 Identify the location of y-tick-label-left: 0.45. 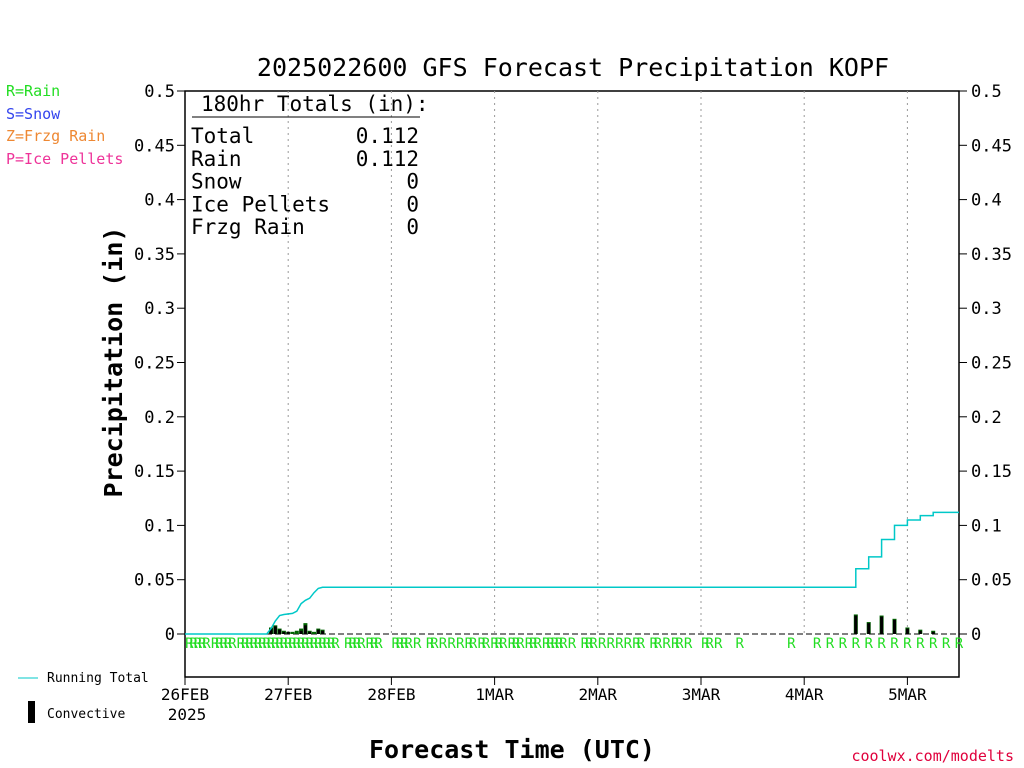
(154, 146).